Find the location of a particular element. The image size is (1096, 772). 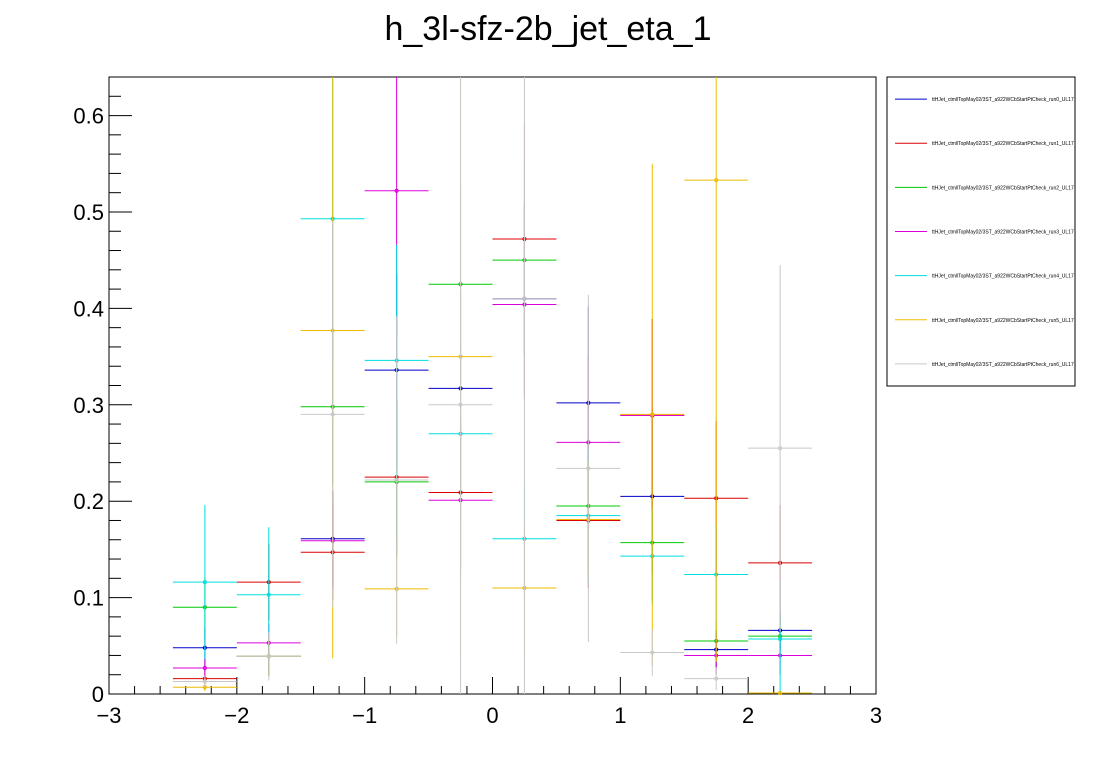

y-tick-label: 0.2 is located at coordinates (88, 501).